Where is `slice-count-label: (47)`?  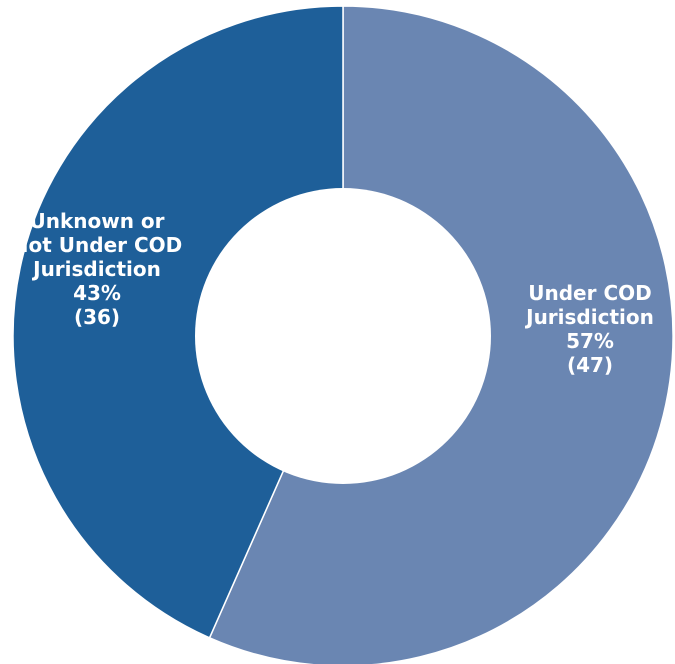
slice-count-label: (47) is located at coordinates (590, 365).